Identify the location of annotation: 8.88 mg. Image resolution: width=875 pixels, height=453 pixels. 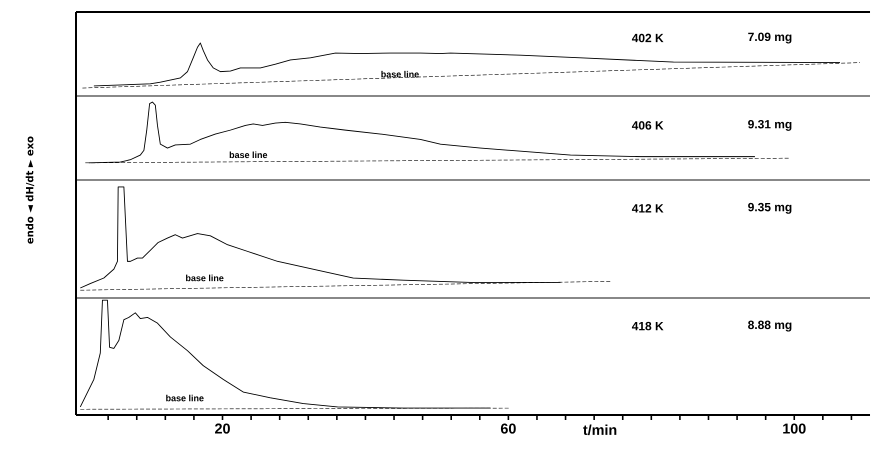
(770, 326).